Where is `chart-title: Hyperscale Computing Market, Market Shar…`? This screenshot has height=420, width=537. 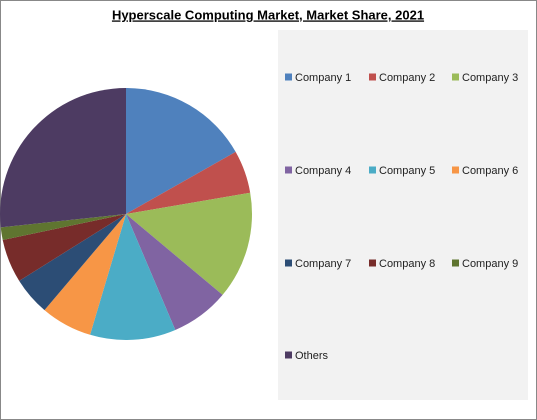
chart-title: Hyperscale Computing Market, Market Shar… is located at coordinates (268, 14).